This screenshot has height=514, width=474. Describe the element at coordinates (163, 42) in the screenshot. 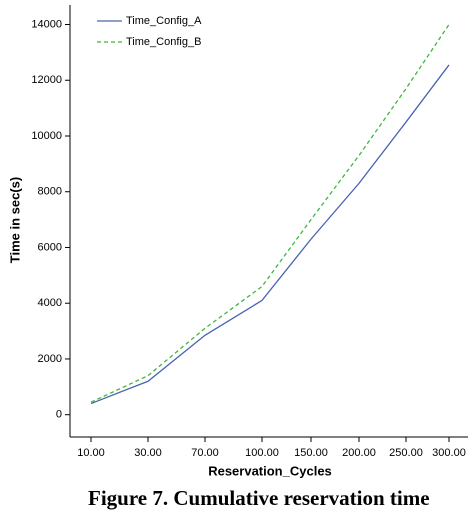

I see `legend-label: Time_Config_B` at that location.